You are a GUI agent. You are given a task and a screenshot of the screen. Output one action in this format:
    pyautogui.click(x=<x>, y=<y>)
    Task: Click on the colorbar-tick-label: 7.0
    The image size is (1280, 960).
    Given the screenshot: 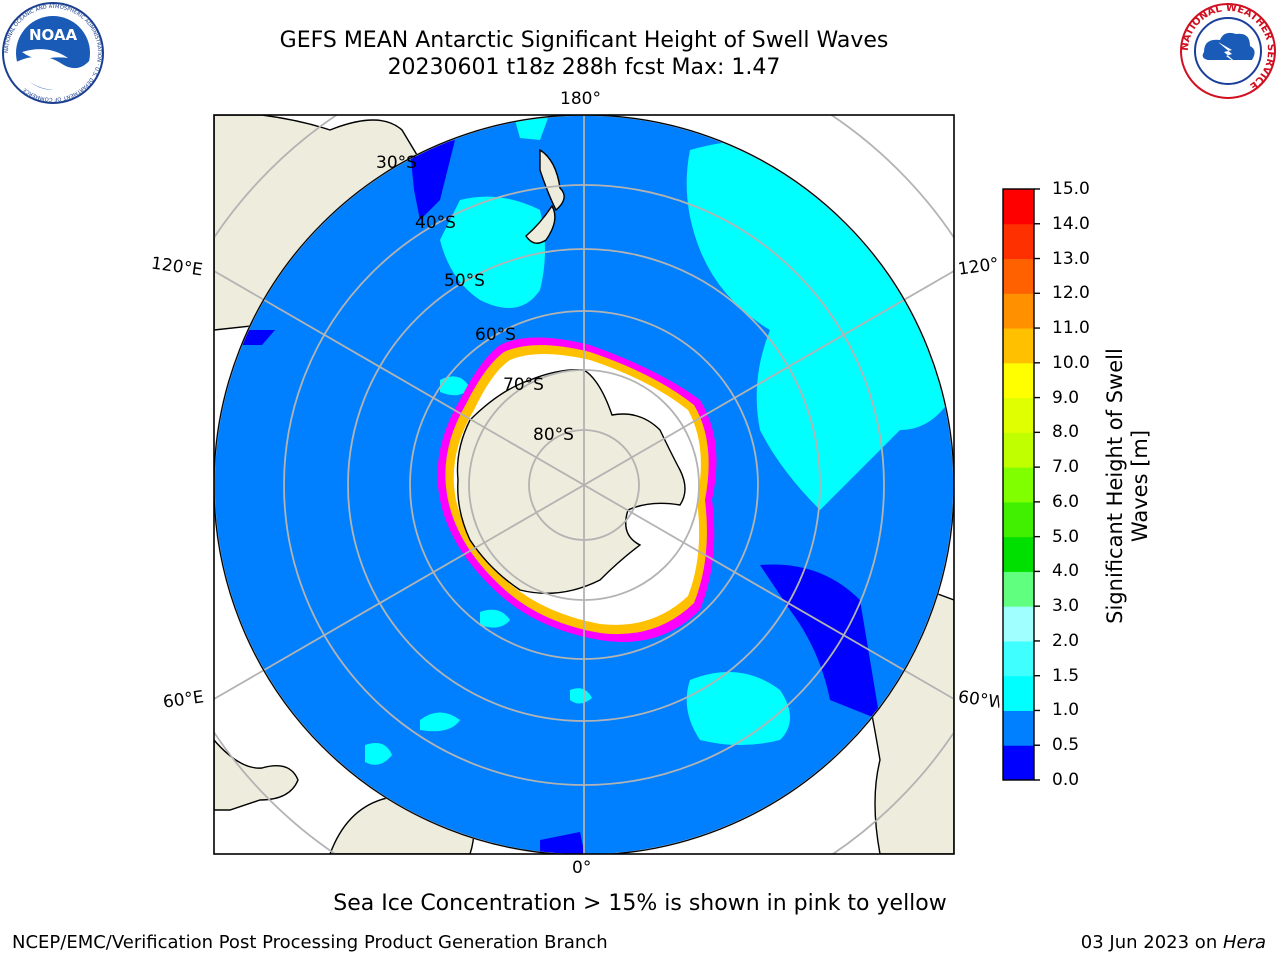 What is the action you would take?
    pyautogui.click(x=1066, y=467)
    